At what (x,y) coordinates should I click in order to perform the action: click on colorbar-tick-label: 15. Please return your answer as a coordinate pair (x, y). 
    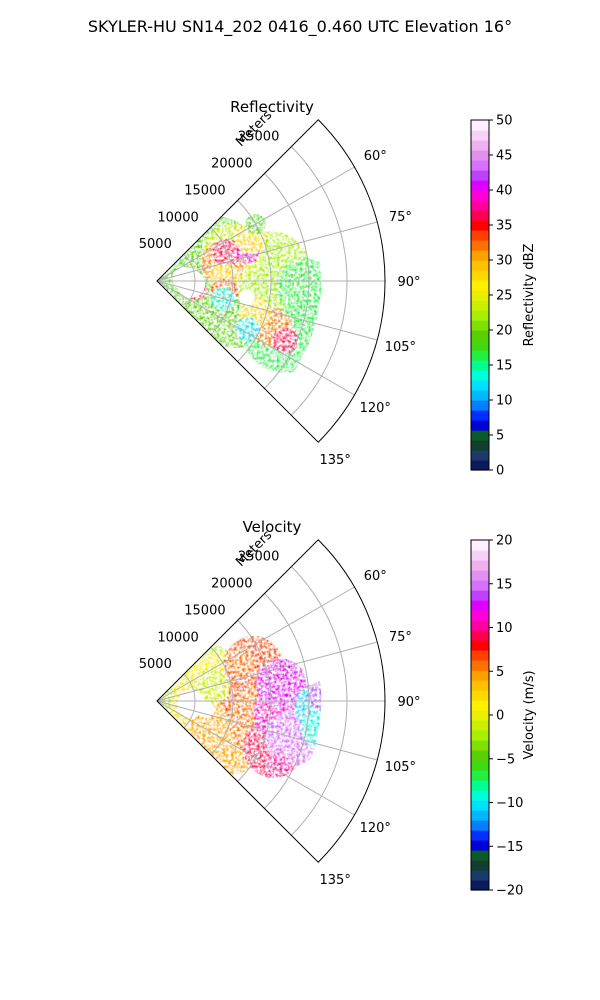
    Looking at the image, I should click on (504, 584).